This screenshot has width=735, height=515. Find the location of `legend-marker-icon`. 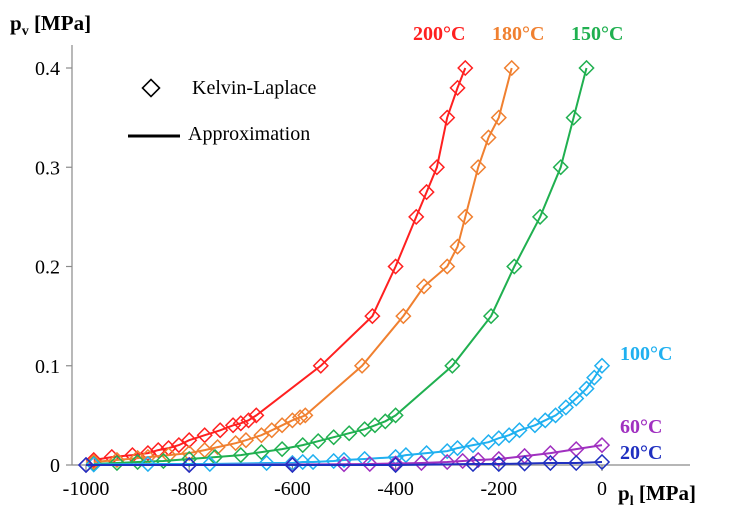

legend-marker-icon is located at coordinates (151, 88).